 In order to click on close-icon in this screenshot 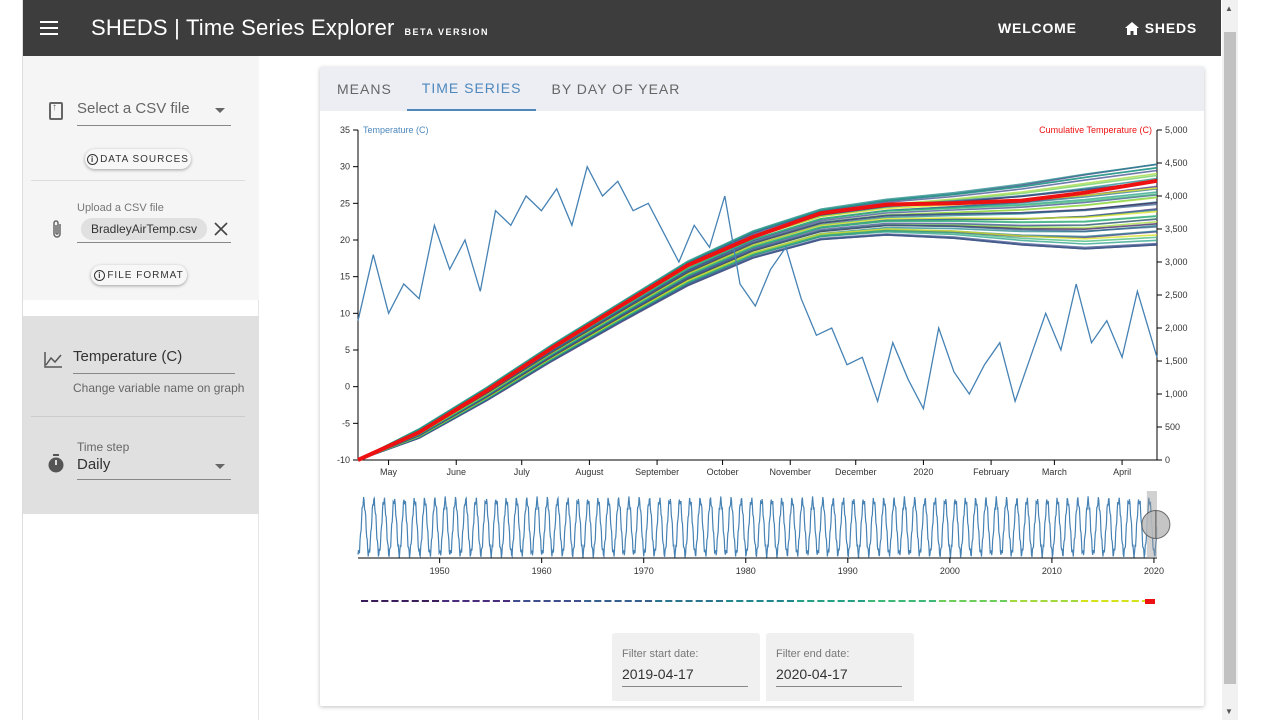, I will do `click(221, 229)`.